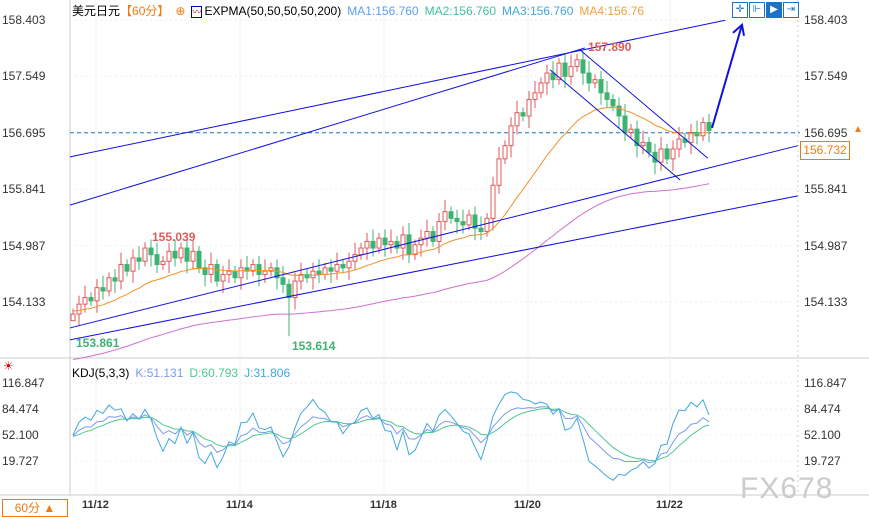 The width and height of the screenshot is (869, 517). I want to click on d-value: D:60.793, so click(214, 373).